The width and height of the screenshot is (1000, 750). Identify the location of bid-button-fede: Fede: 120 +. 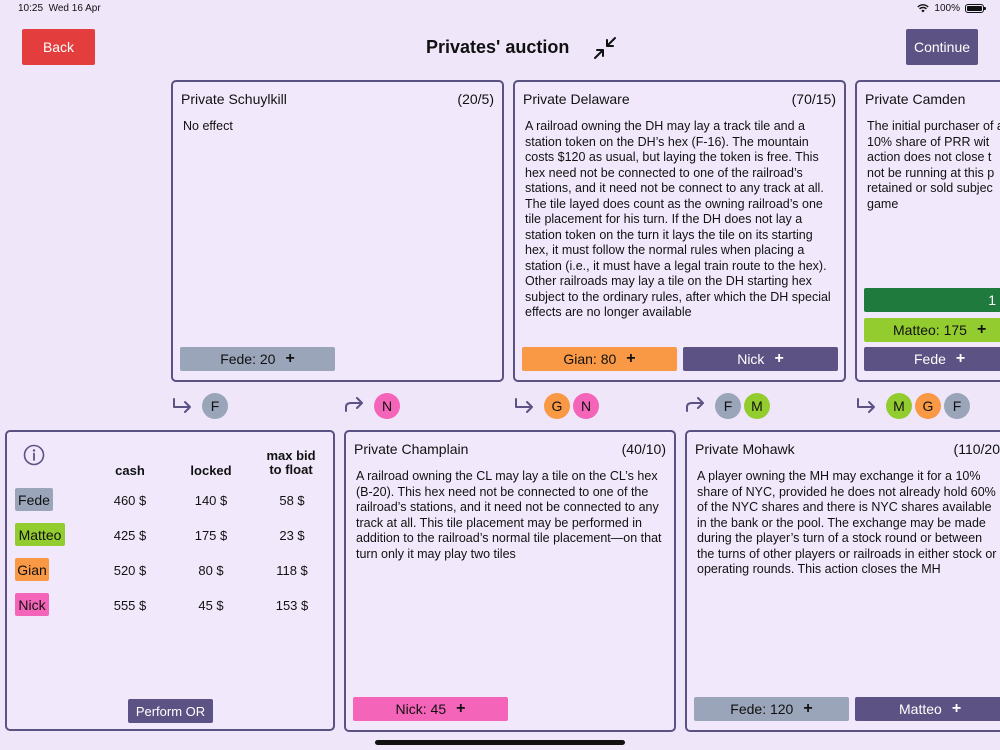
(771, 709).